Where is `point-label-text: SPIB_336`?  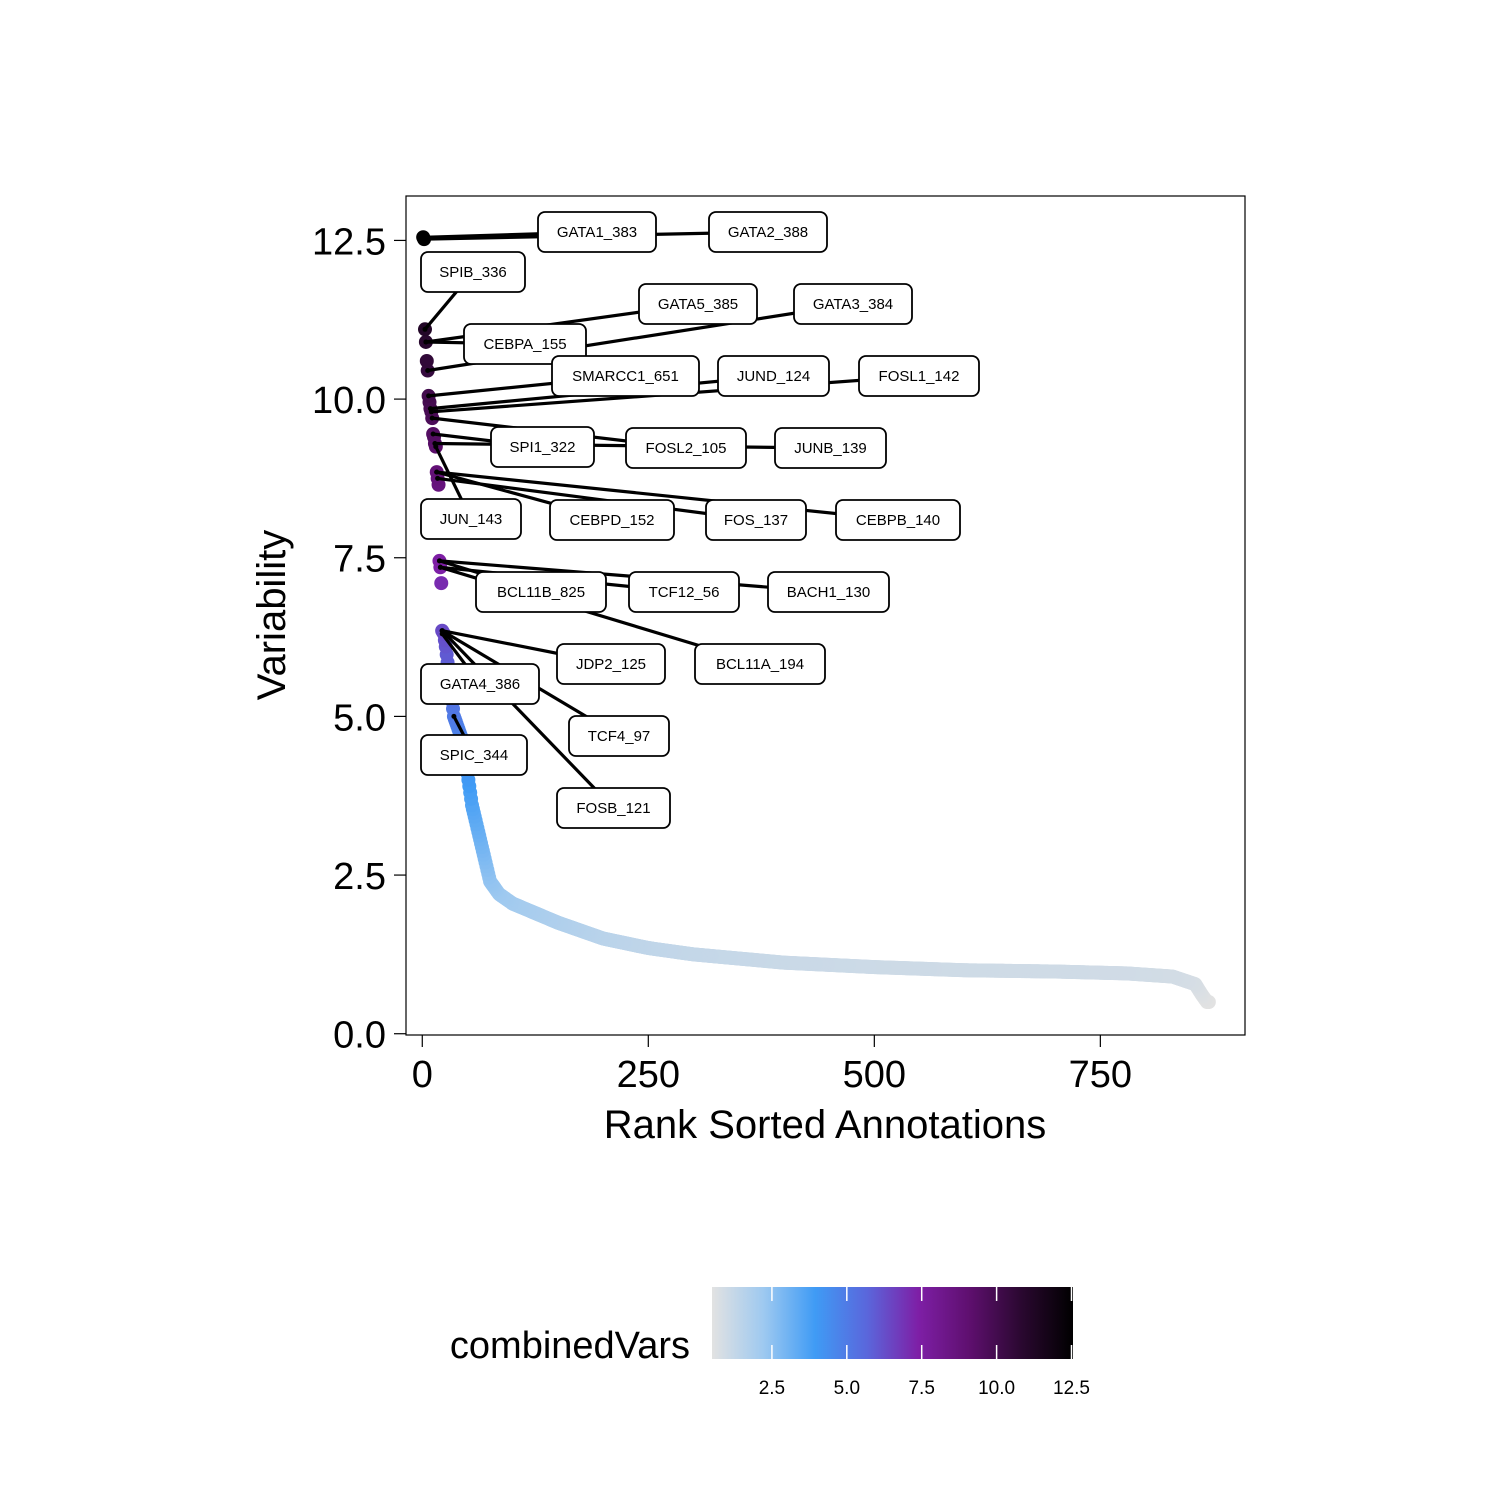 point-label-text: SPIB_336 is located at coordinates (473, 272).